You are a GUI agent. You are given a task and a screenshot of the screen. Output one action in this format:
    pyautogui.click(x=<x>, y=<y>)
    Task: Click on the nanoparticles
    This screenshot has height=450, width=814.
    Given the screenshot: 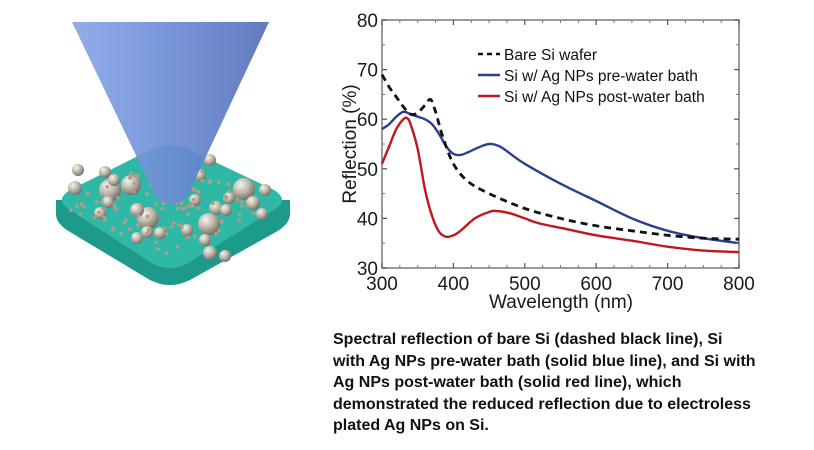 What is the action you would take?
    pyautogui.click(x=169, y=208)
    